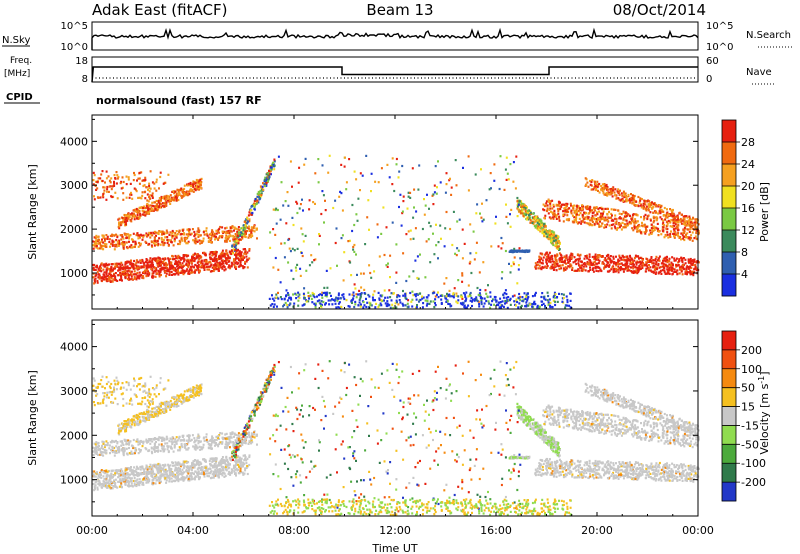  What do you see at coordinates (81, 61) in the screenshot?
I see `freq-tick-top: 18` at bounding box center [81, 61].